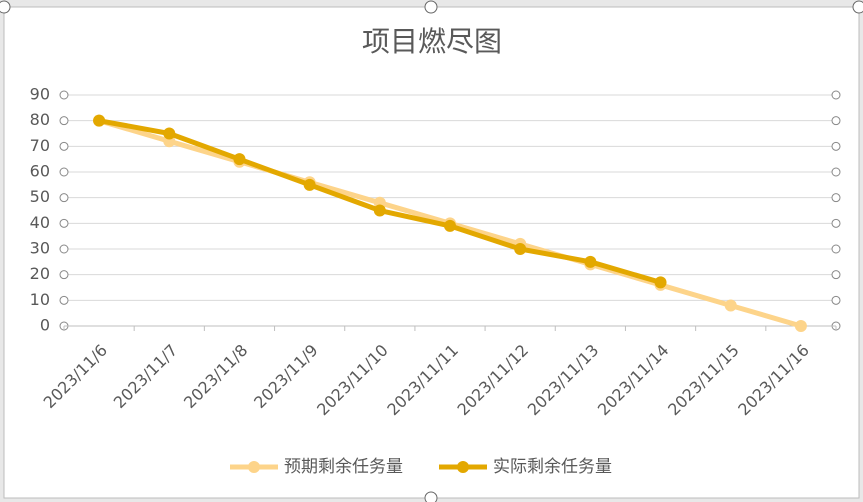 The height and width of the screenshot is (502, 863). What do you see at coordinates (40, 171) in the screenshot?
I see `y-tick-label: 60` at bounding box center [40, 171].